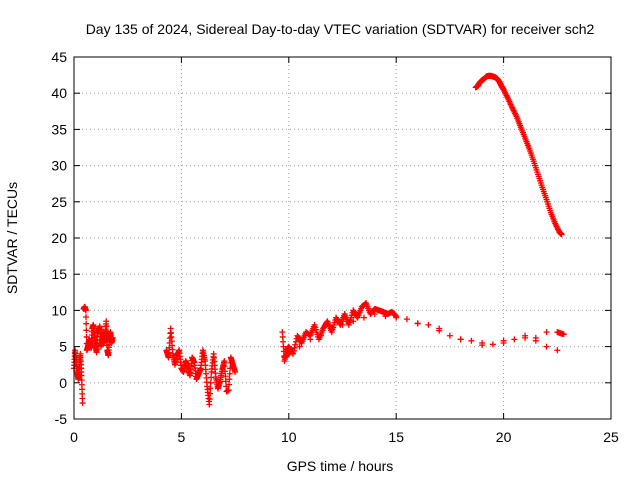 The height and width of the screenshot is (480, 640). Describe the element at coordinates (396, 437) in the screenshot. I see `x-tick-label: 15` at that location.